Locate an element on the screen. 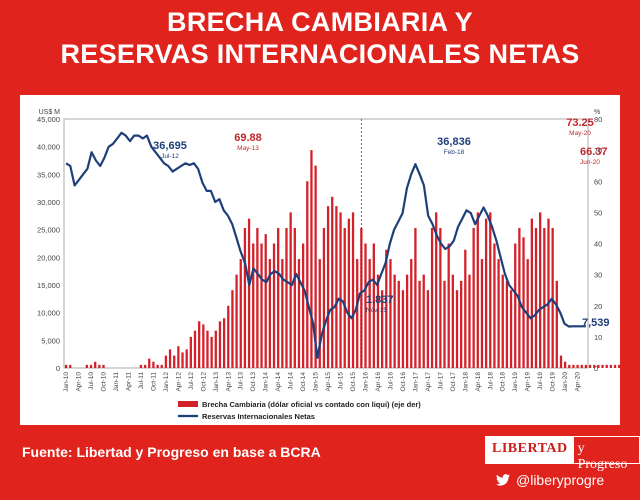  annotation-date: Jun-20 is located at coordinates (590, 162).